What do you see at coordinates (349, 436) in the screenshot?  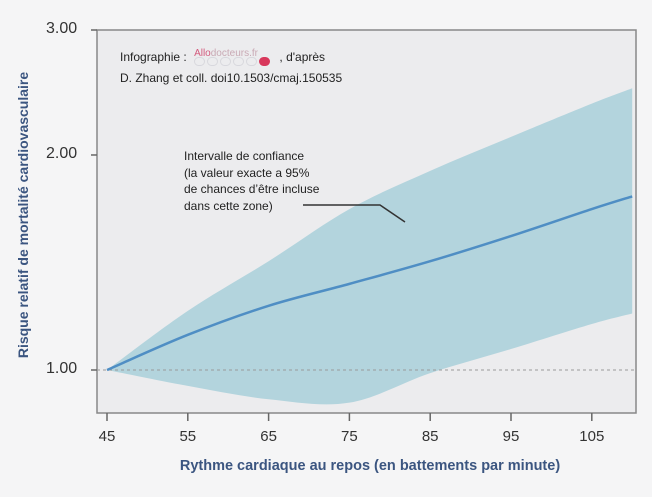 I see `x-tick-label: 75` at bounding box center [349, 436].